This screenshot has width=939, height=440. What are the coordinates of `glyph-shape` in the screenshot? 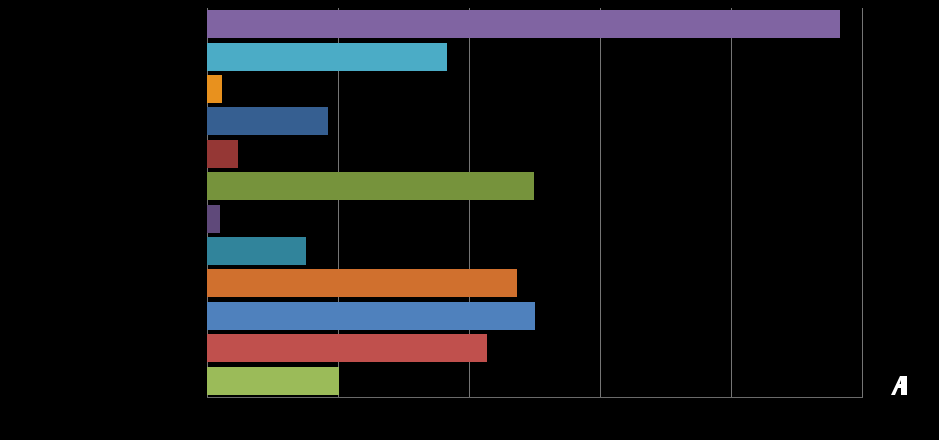 It's located at (899, 385).